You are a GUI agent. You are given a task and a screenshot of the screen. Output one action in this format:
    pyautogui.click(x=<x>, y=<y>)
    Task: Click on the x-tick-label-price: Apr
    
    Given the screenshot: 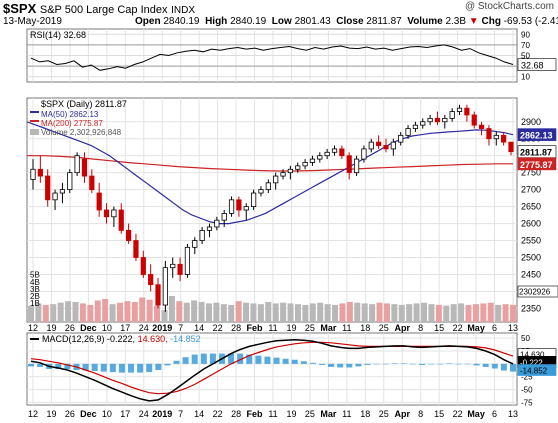 What is the action you would take?
    pyautogui.click(x=402, y=328)
    